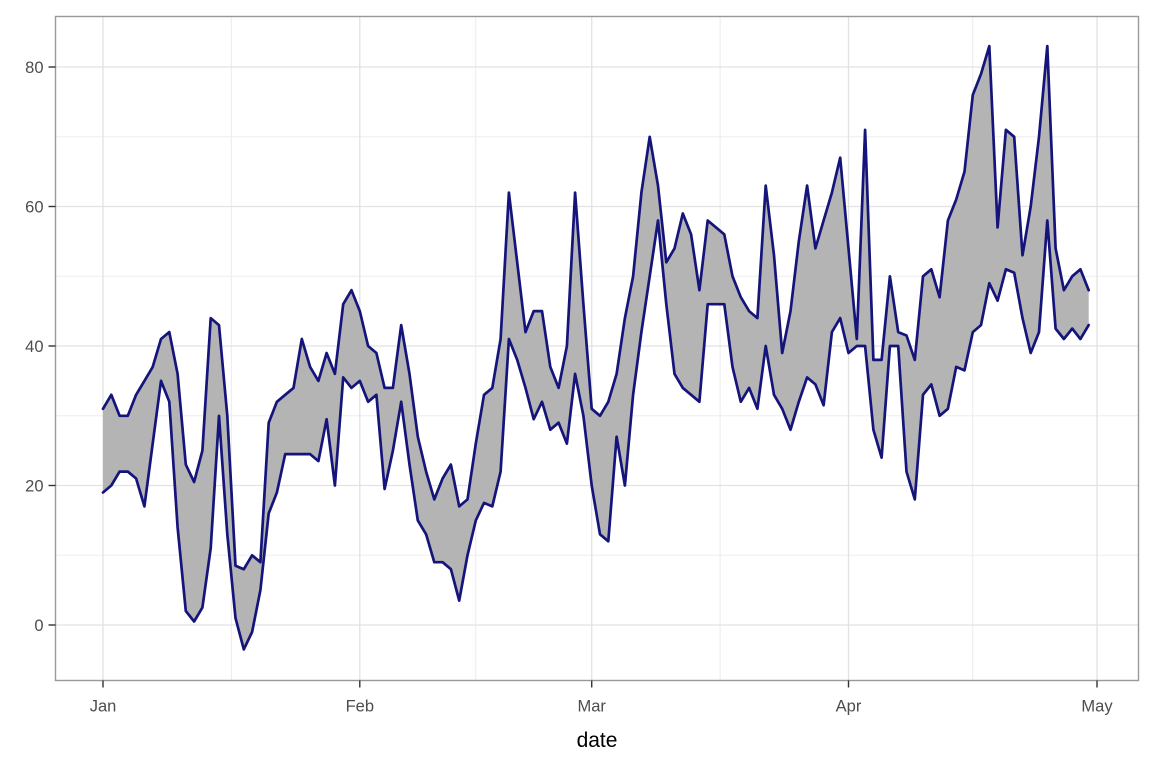  I want to click on x-tick-label: Jan, so click(103, 707).